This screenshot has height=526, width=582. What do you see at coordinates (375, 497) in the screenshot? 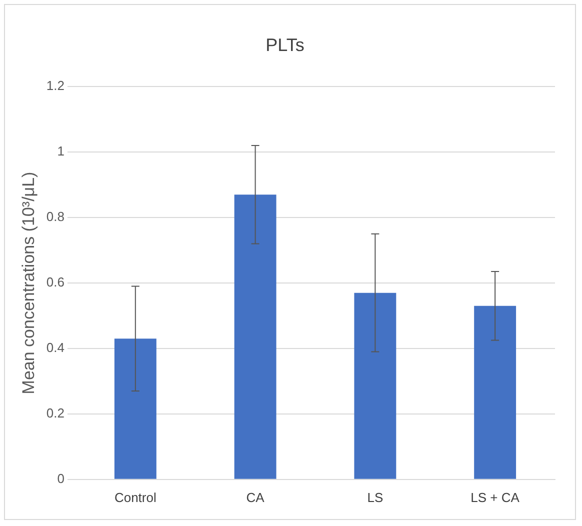
I see `x-tick-label: LS` at bounding box center [375, 497].